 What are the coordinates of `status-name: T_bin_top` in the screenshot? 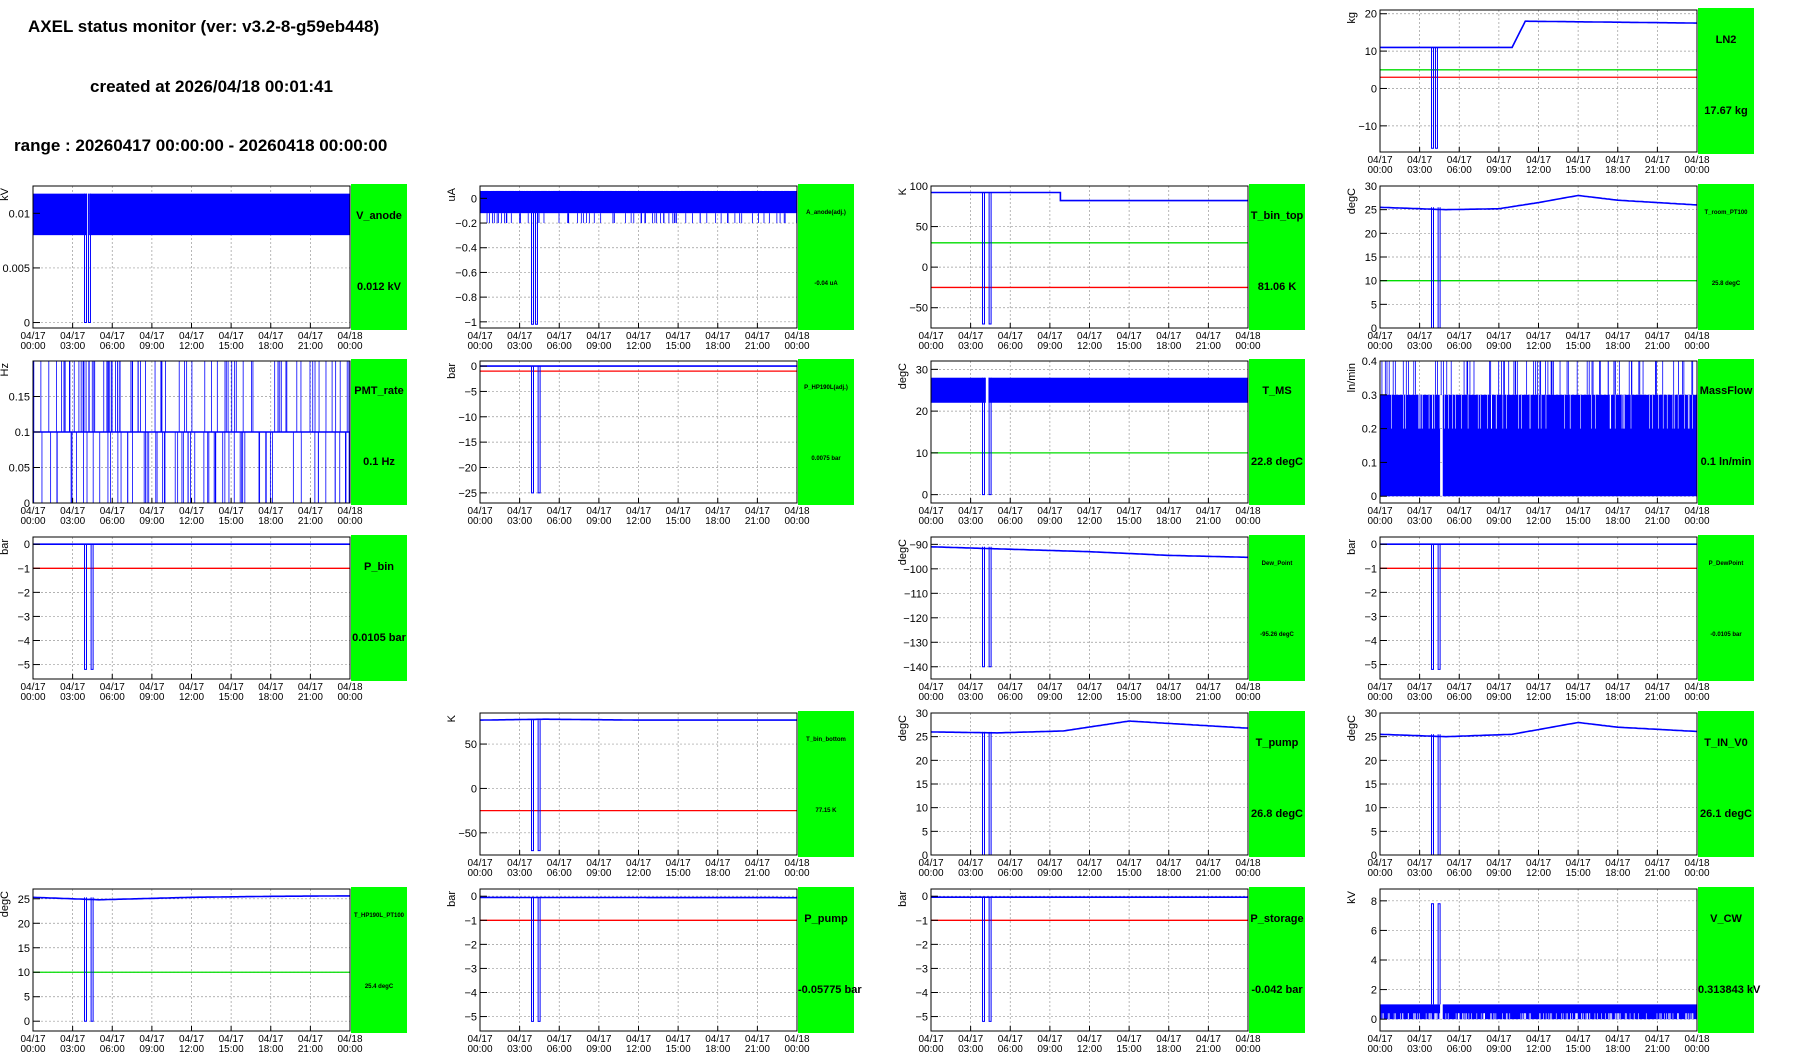 It's located at (1277, 216).